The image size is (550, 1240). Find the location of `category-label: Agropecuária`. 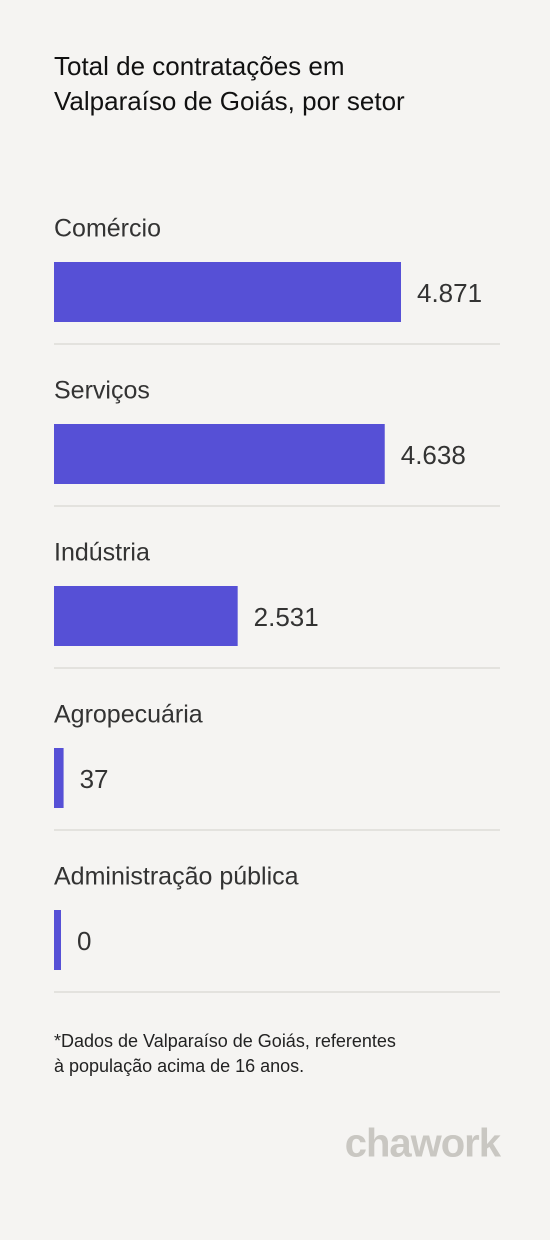

category-label: Agropecuária is located at coordinates (128, 715).